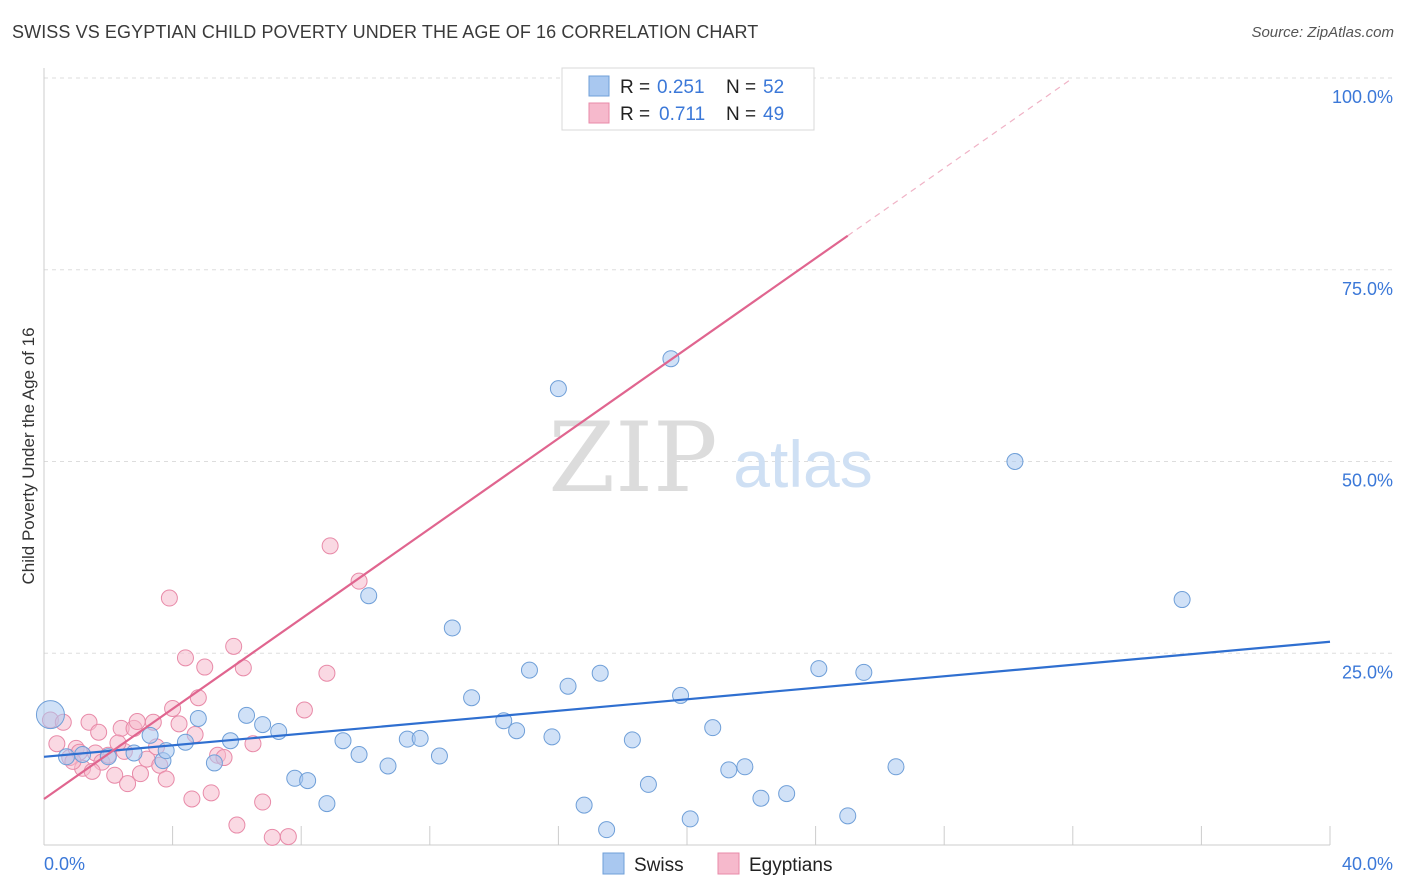 This screenshot has height=892, width=1406. I want to click on bottom-legend-egyptians-label: Egyptians, so click(790, 865).